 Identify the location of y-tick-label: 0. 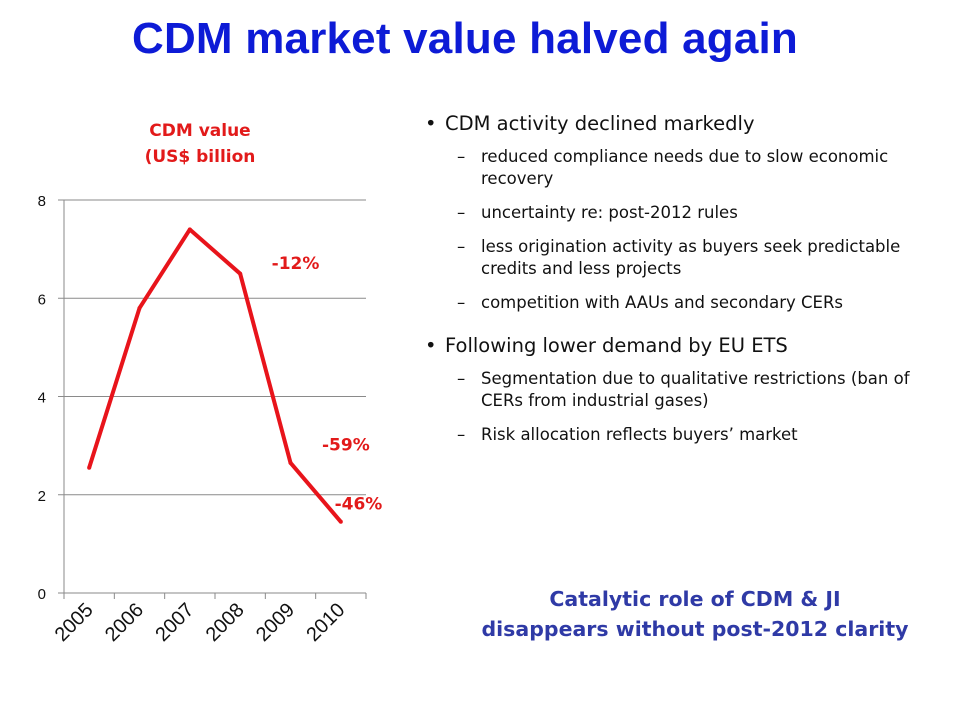
(42, 594).